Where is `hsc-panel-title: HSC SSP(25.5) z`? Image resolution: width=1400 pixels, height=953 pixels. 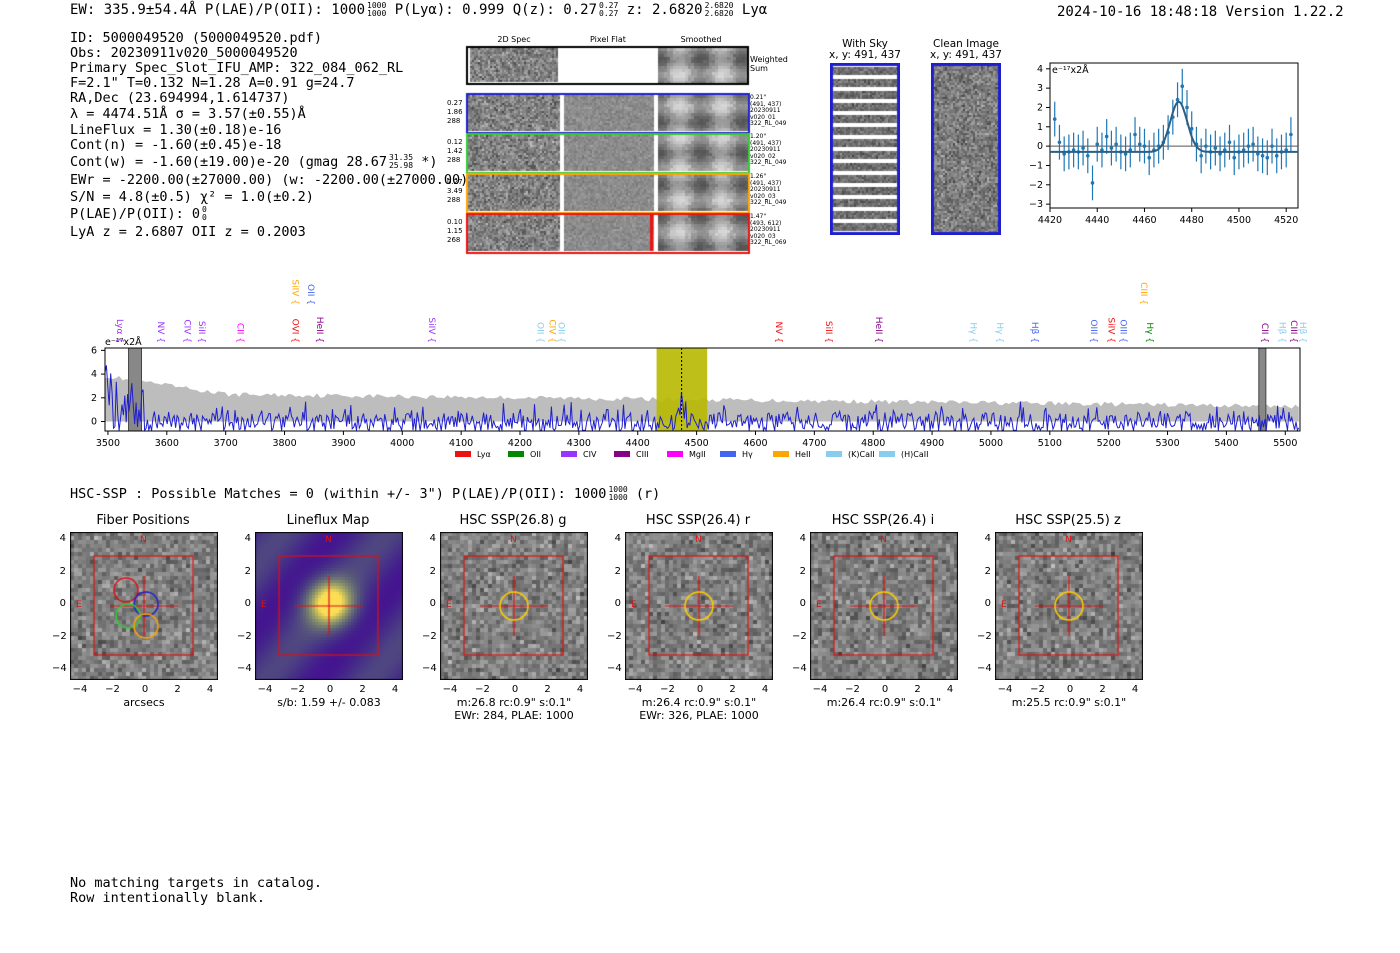 hsc-panel-title: HSC SSP(25.5) z is located at coordinates (1068, 520).